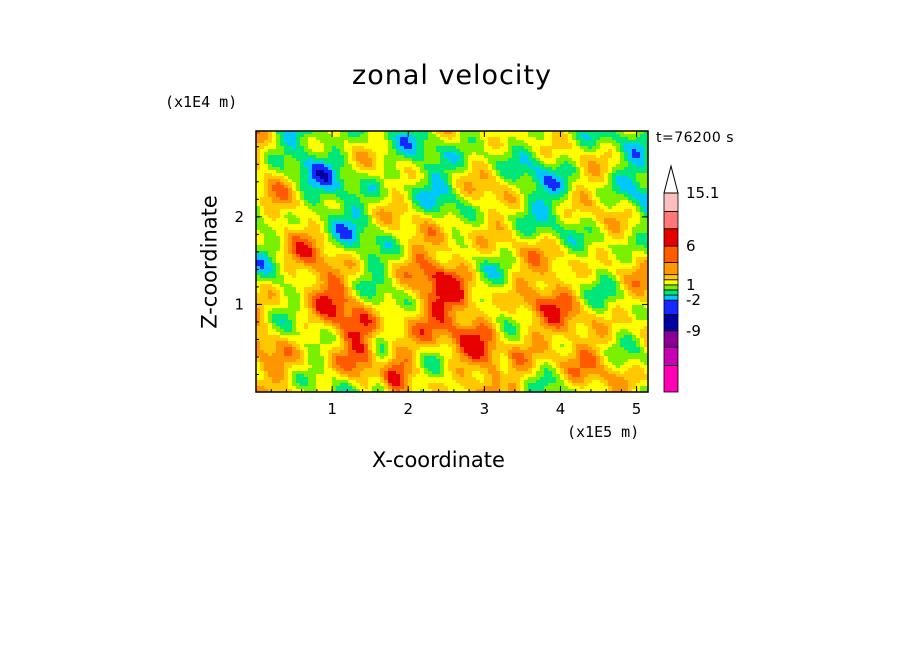  Describe the element at coordinates (201, 102) in the screenshot. I see `y-axis-unit: (x1E4 m)` at that location.